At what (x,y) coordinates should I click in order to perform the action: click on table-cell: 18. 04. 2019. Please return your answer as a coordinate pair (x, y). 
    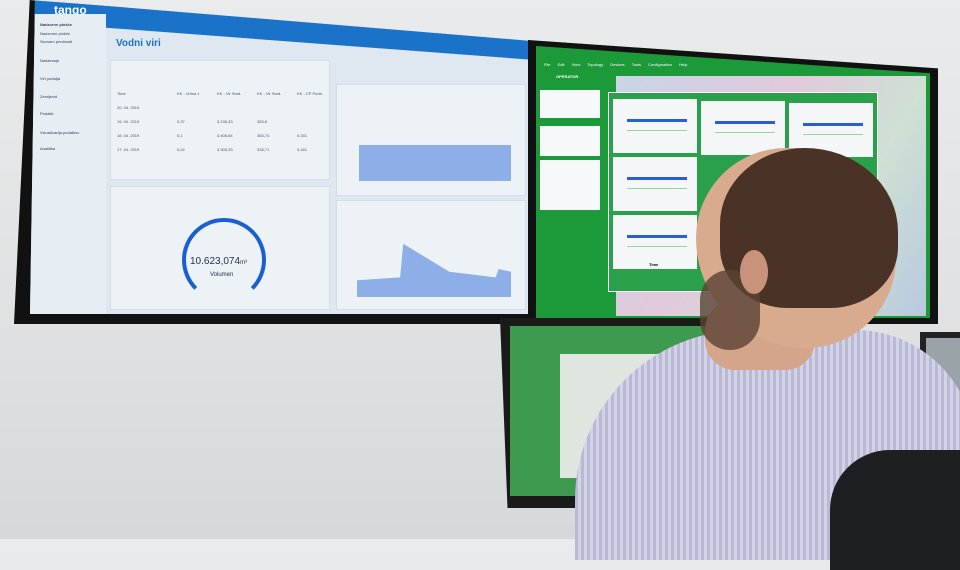
    Looking at the image, I should click on (128, 135).